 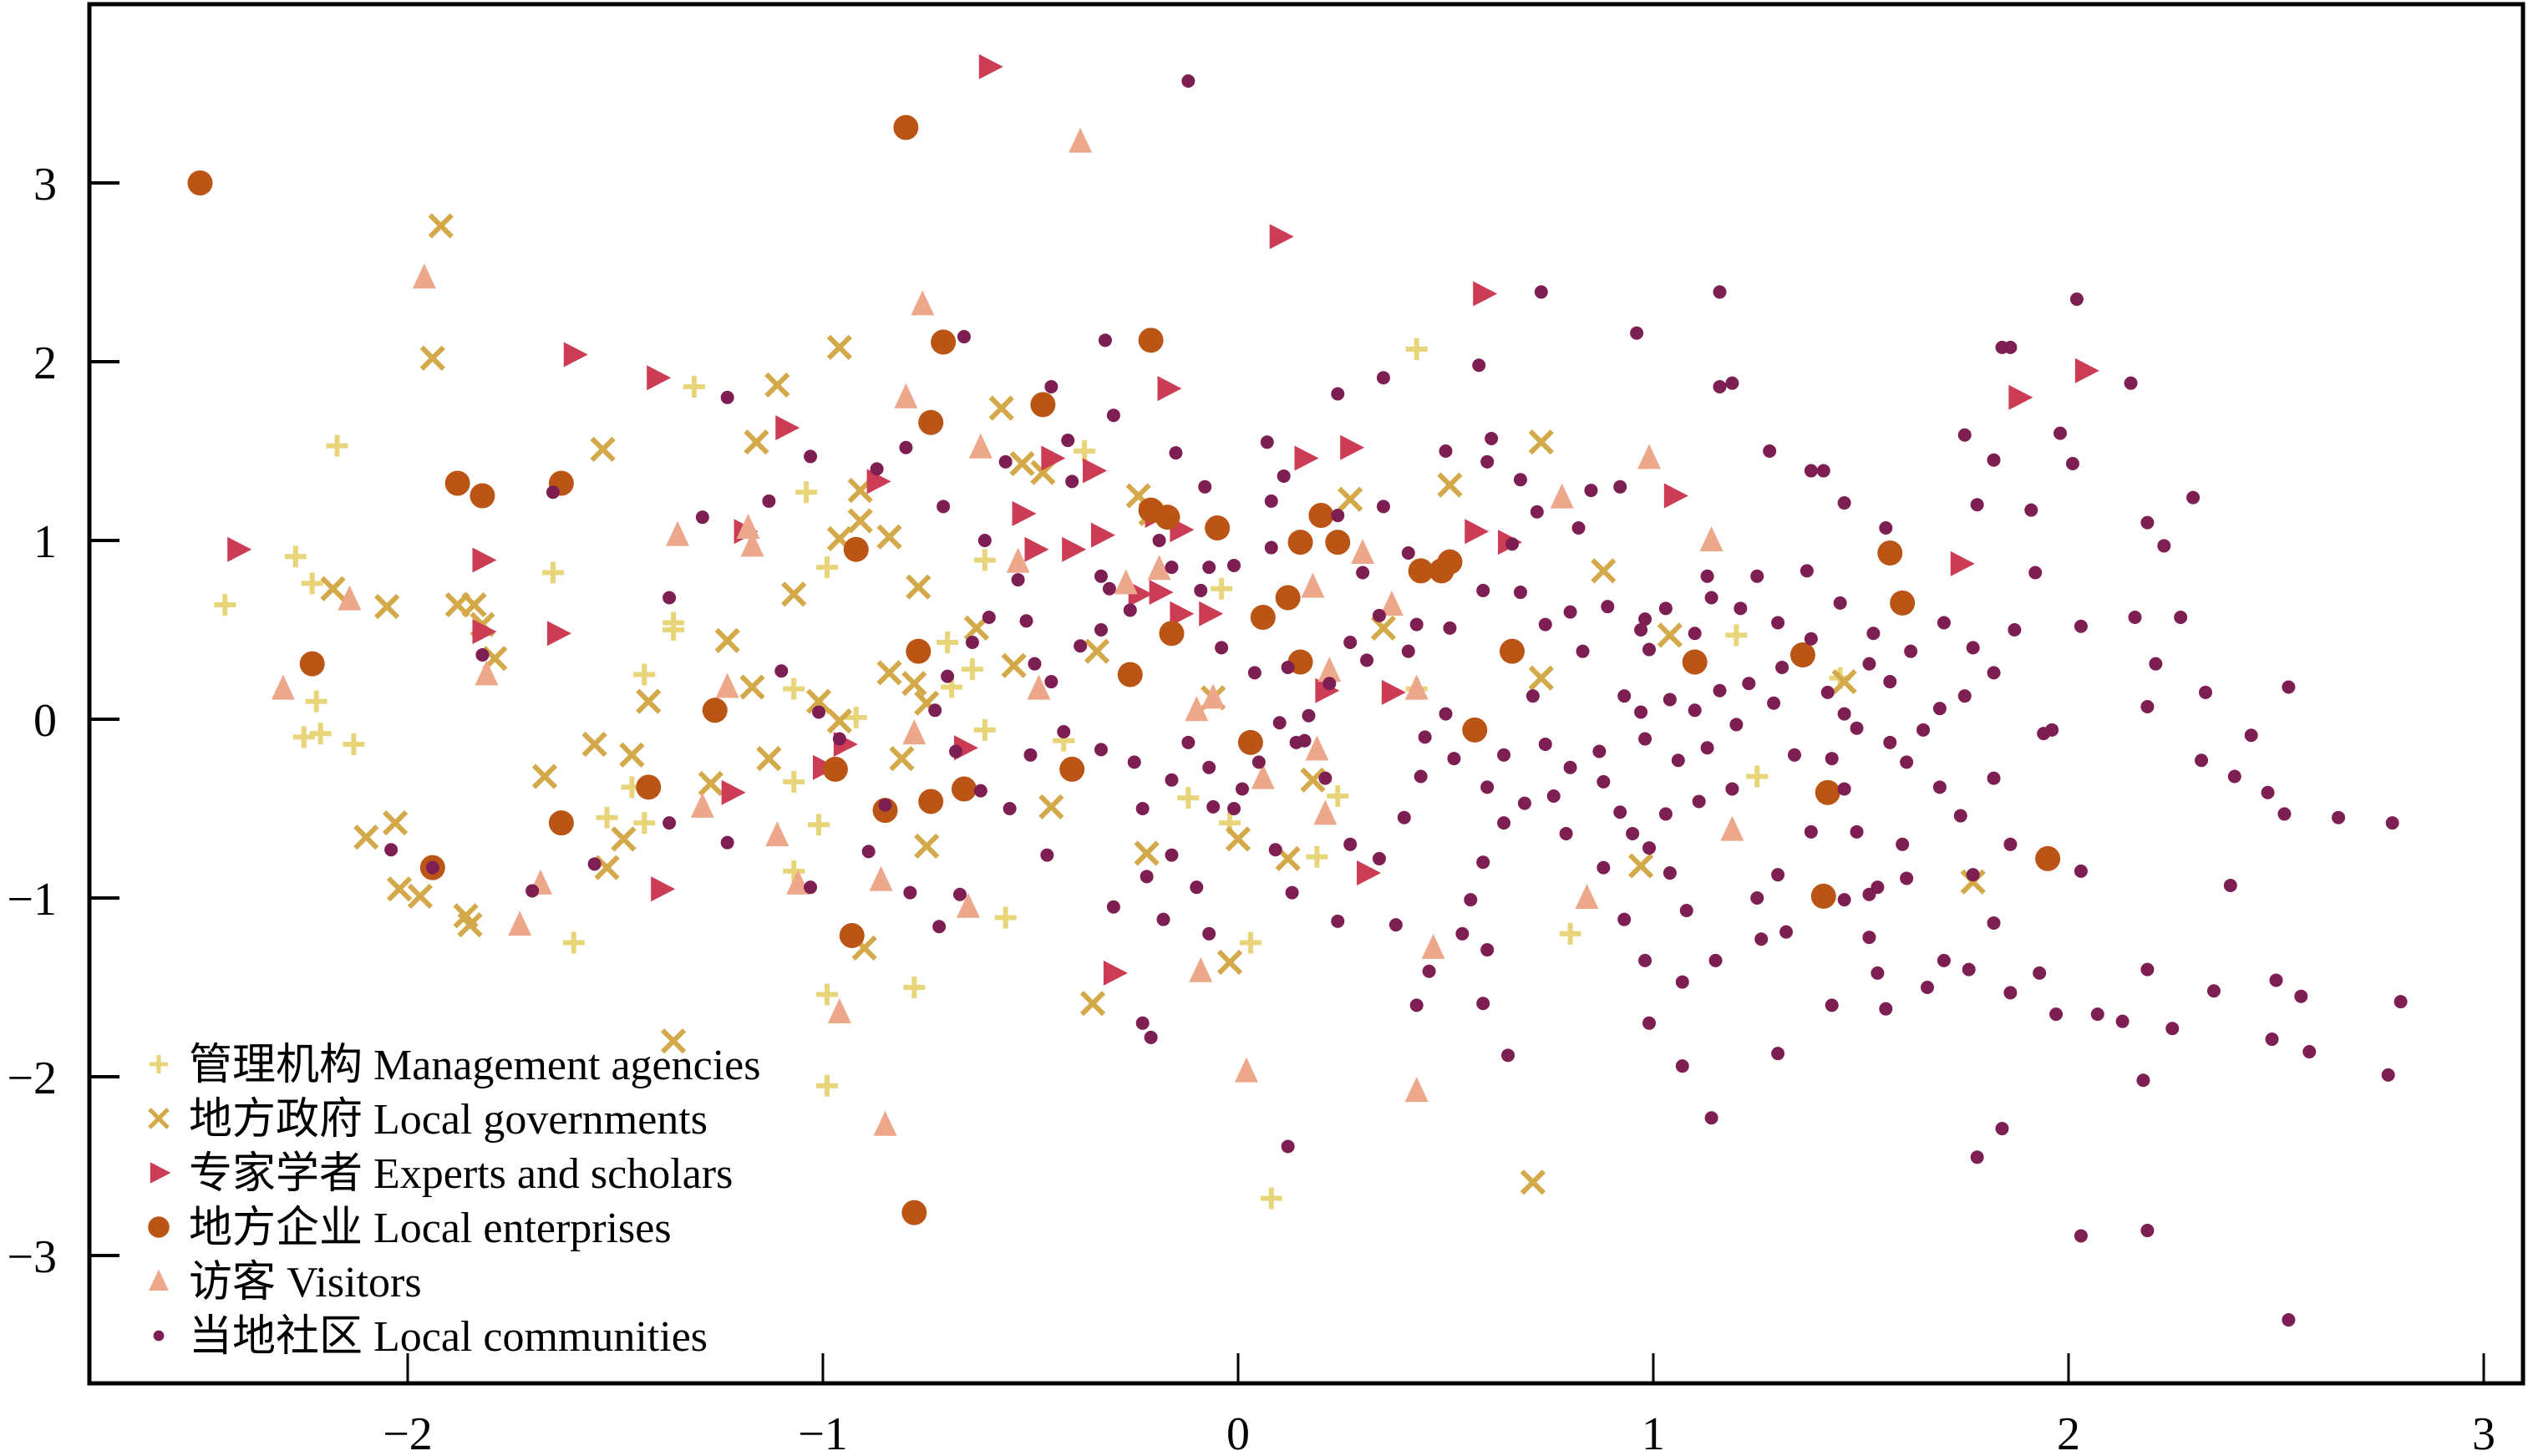 I want to click on legend-label: 地方企业 Local enterprises, so click(x=431, y=1228).